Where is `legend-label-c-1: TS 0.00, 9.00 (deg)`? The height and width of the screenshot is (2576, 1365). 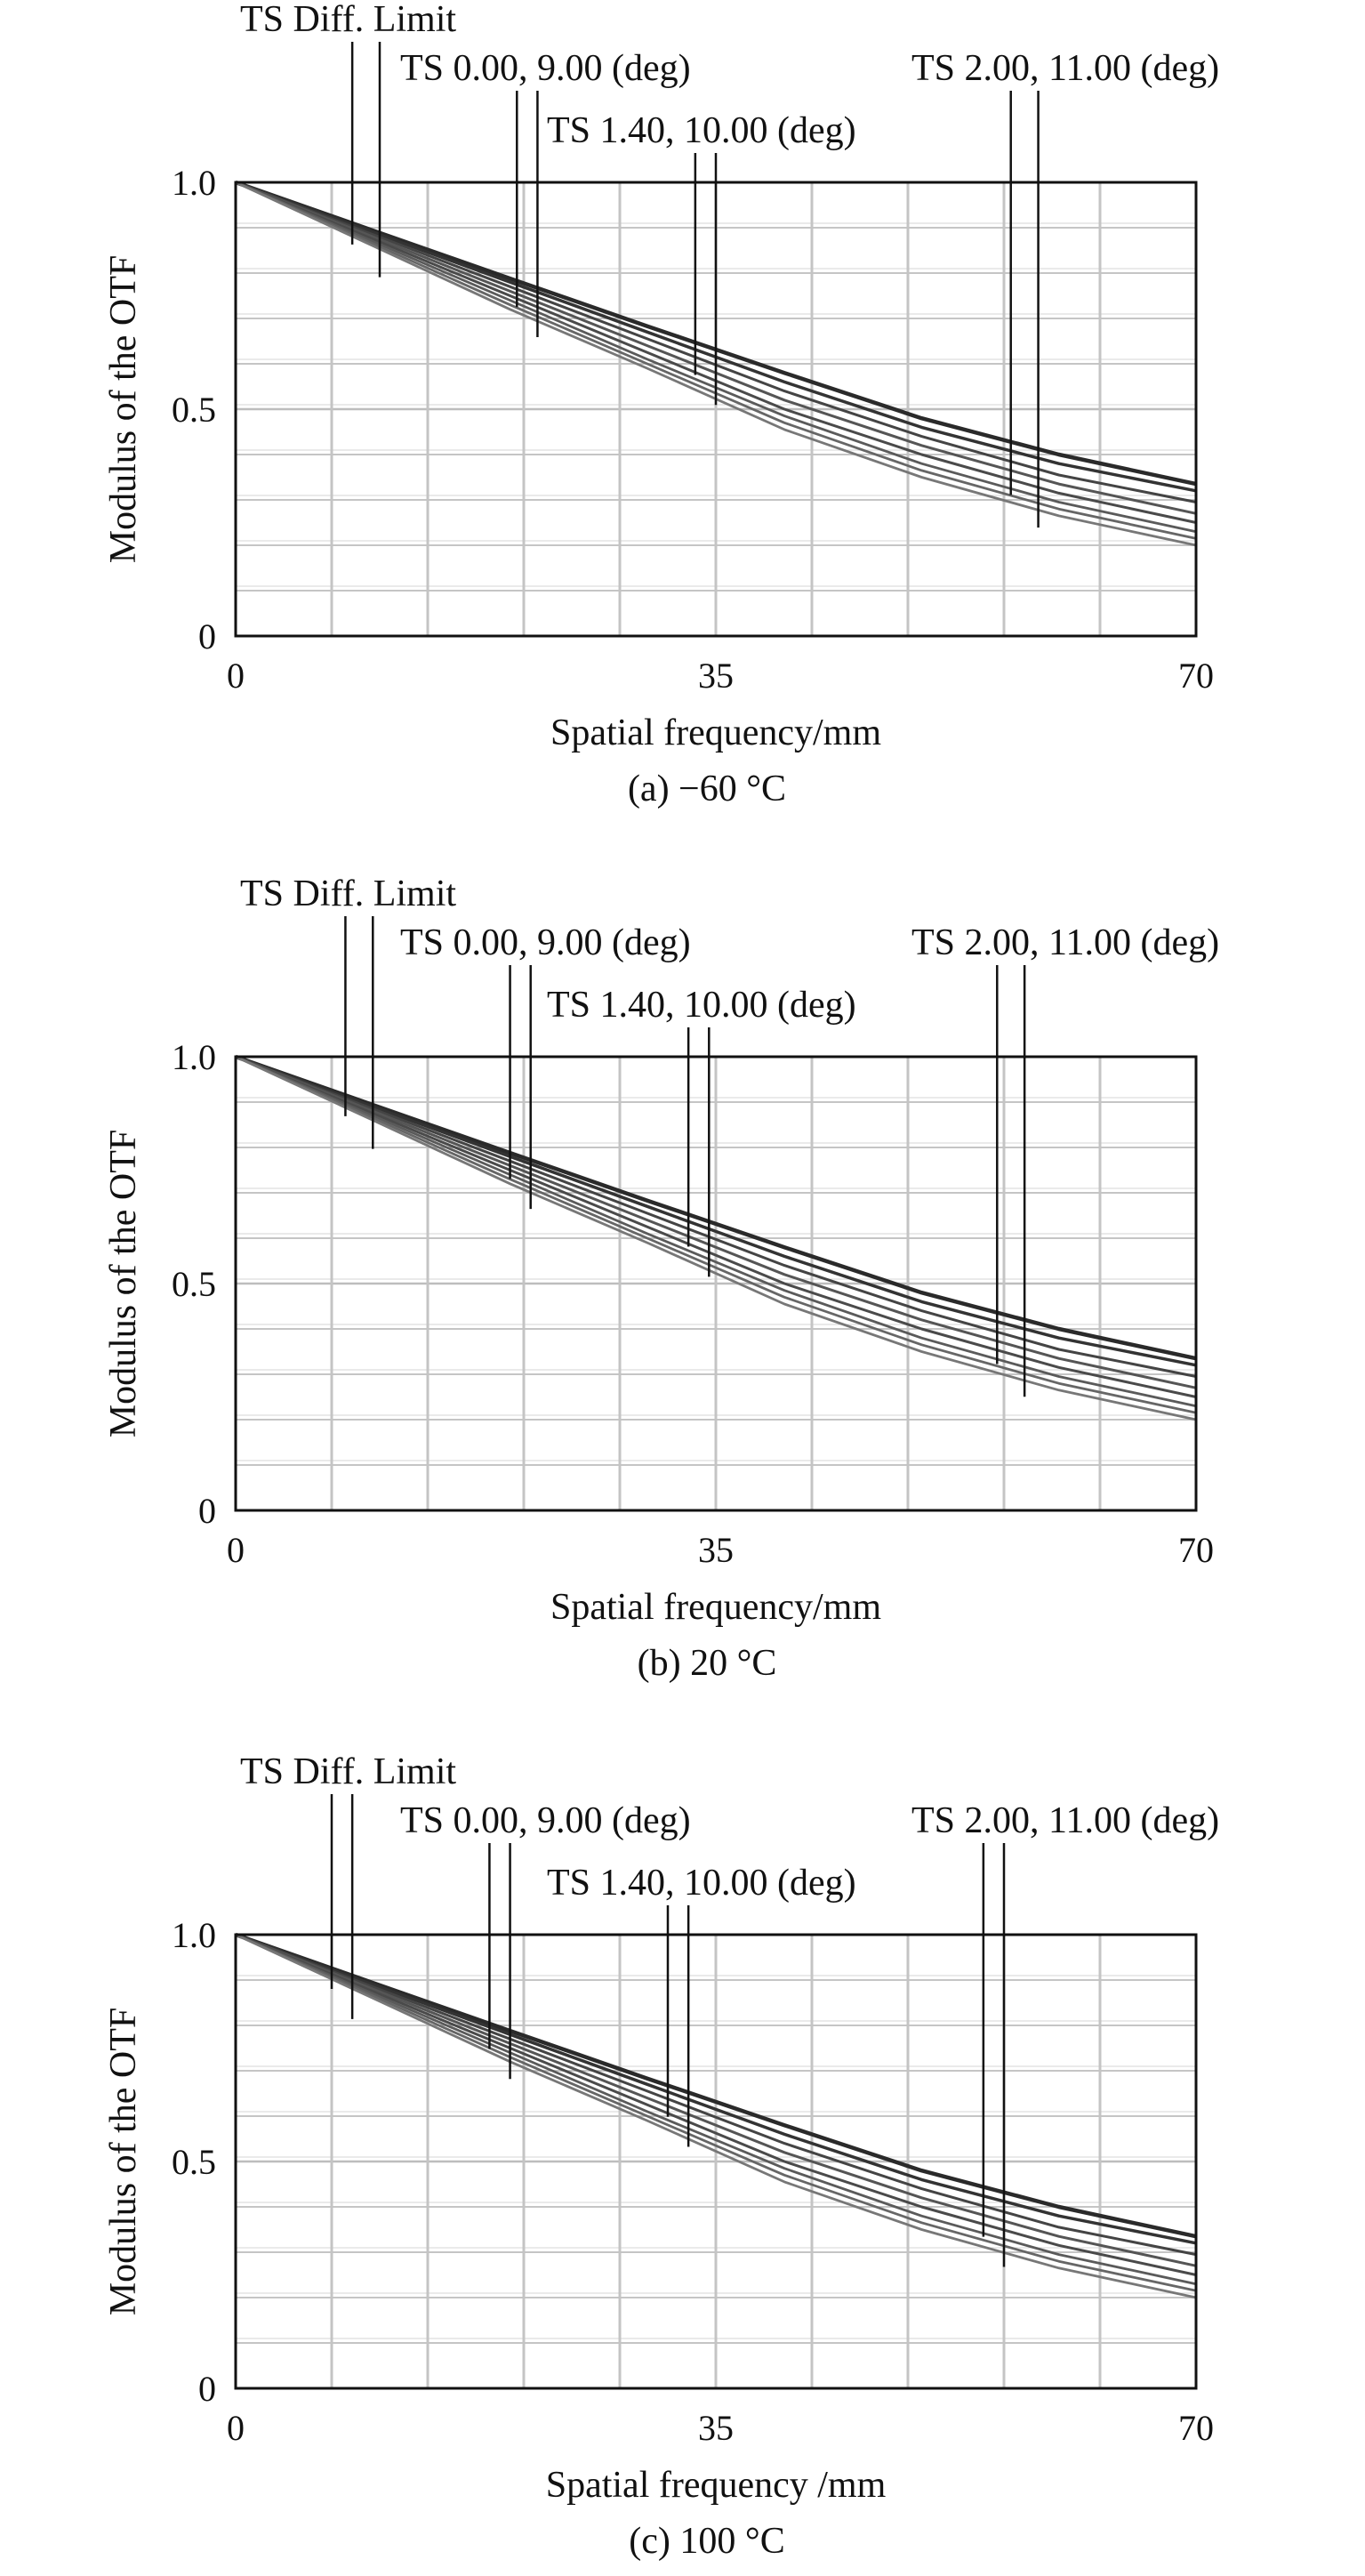 legend-label-c-1: TS 0.00, 9.00 (deg) is located at coordinates (545, 1820).